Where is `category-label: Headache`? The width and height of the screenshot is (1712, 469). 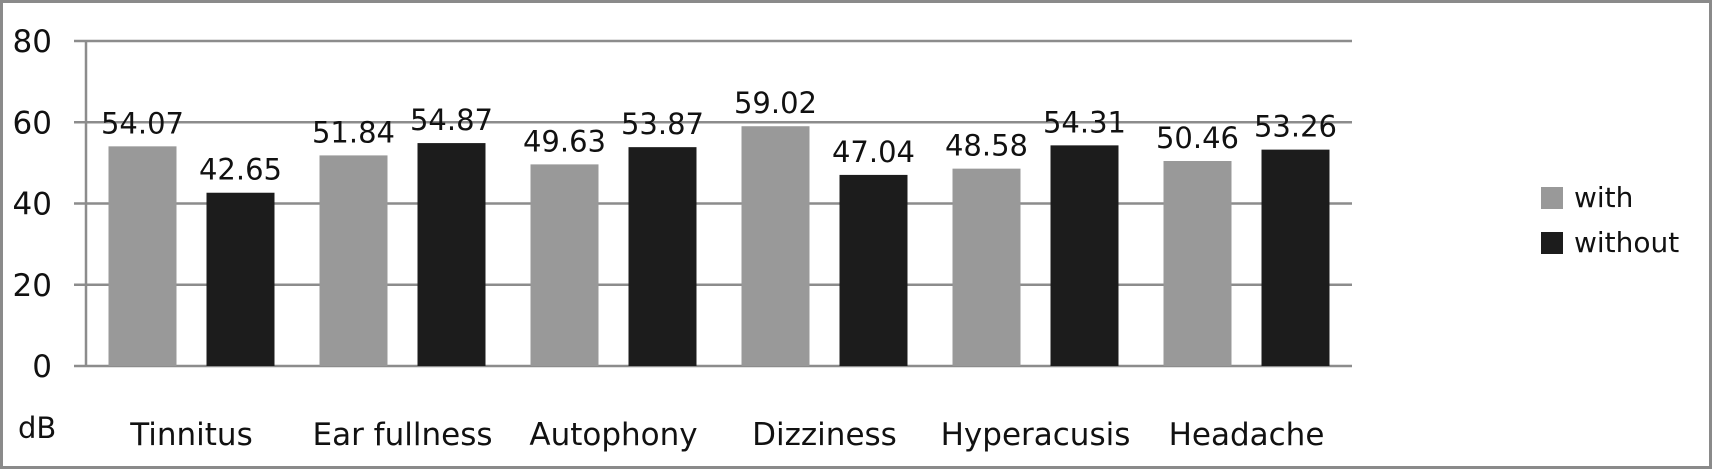
category-label: Headache is located at coordinates (1247, 435).